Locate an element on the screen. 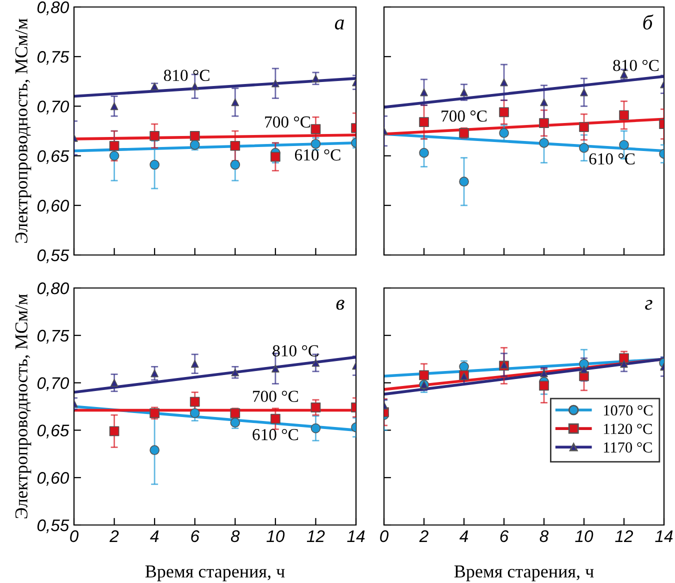 This screenshot has height=583, width=675. annotation: г is located at coordinates (648, 305).